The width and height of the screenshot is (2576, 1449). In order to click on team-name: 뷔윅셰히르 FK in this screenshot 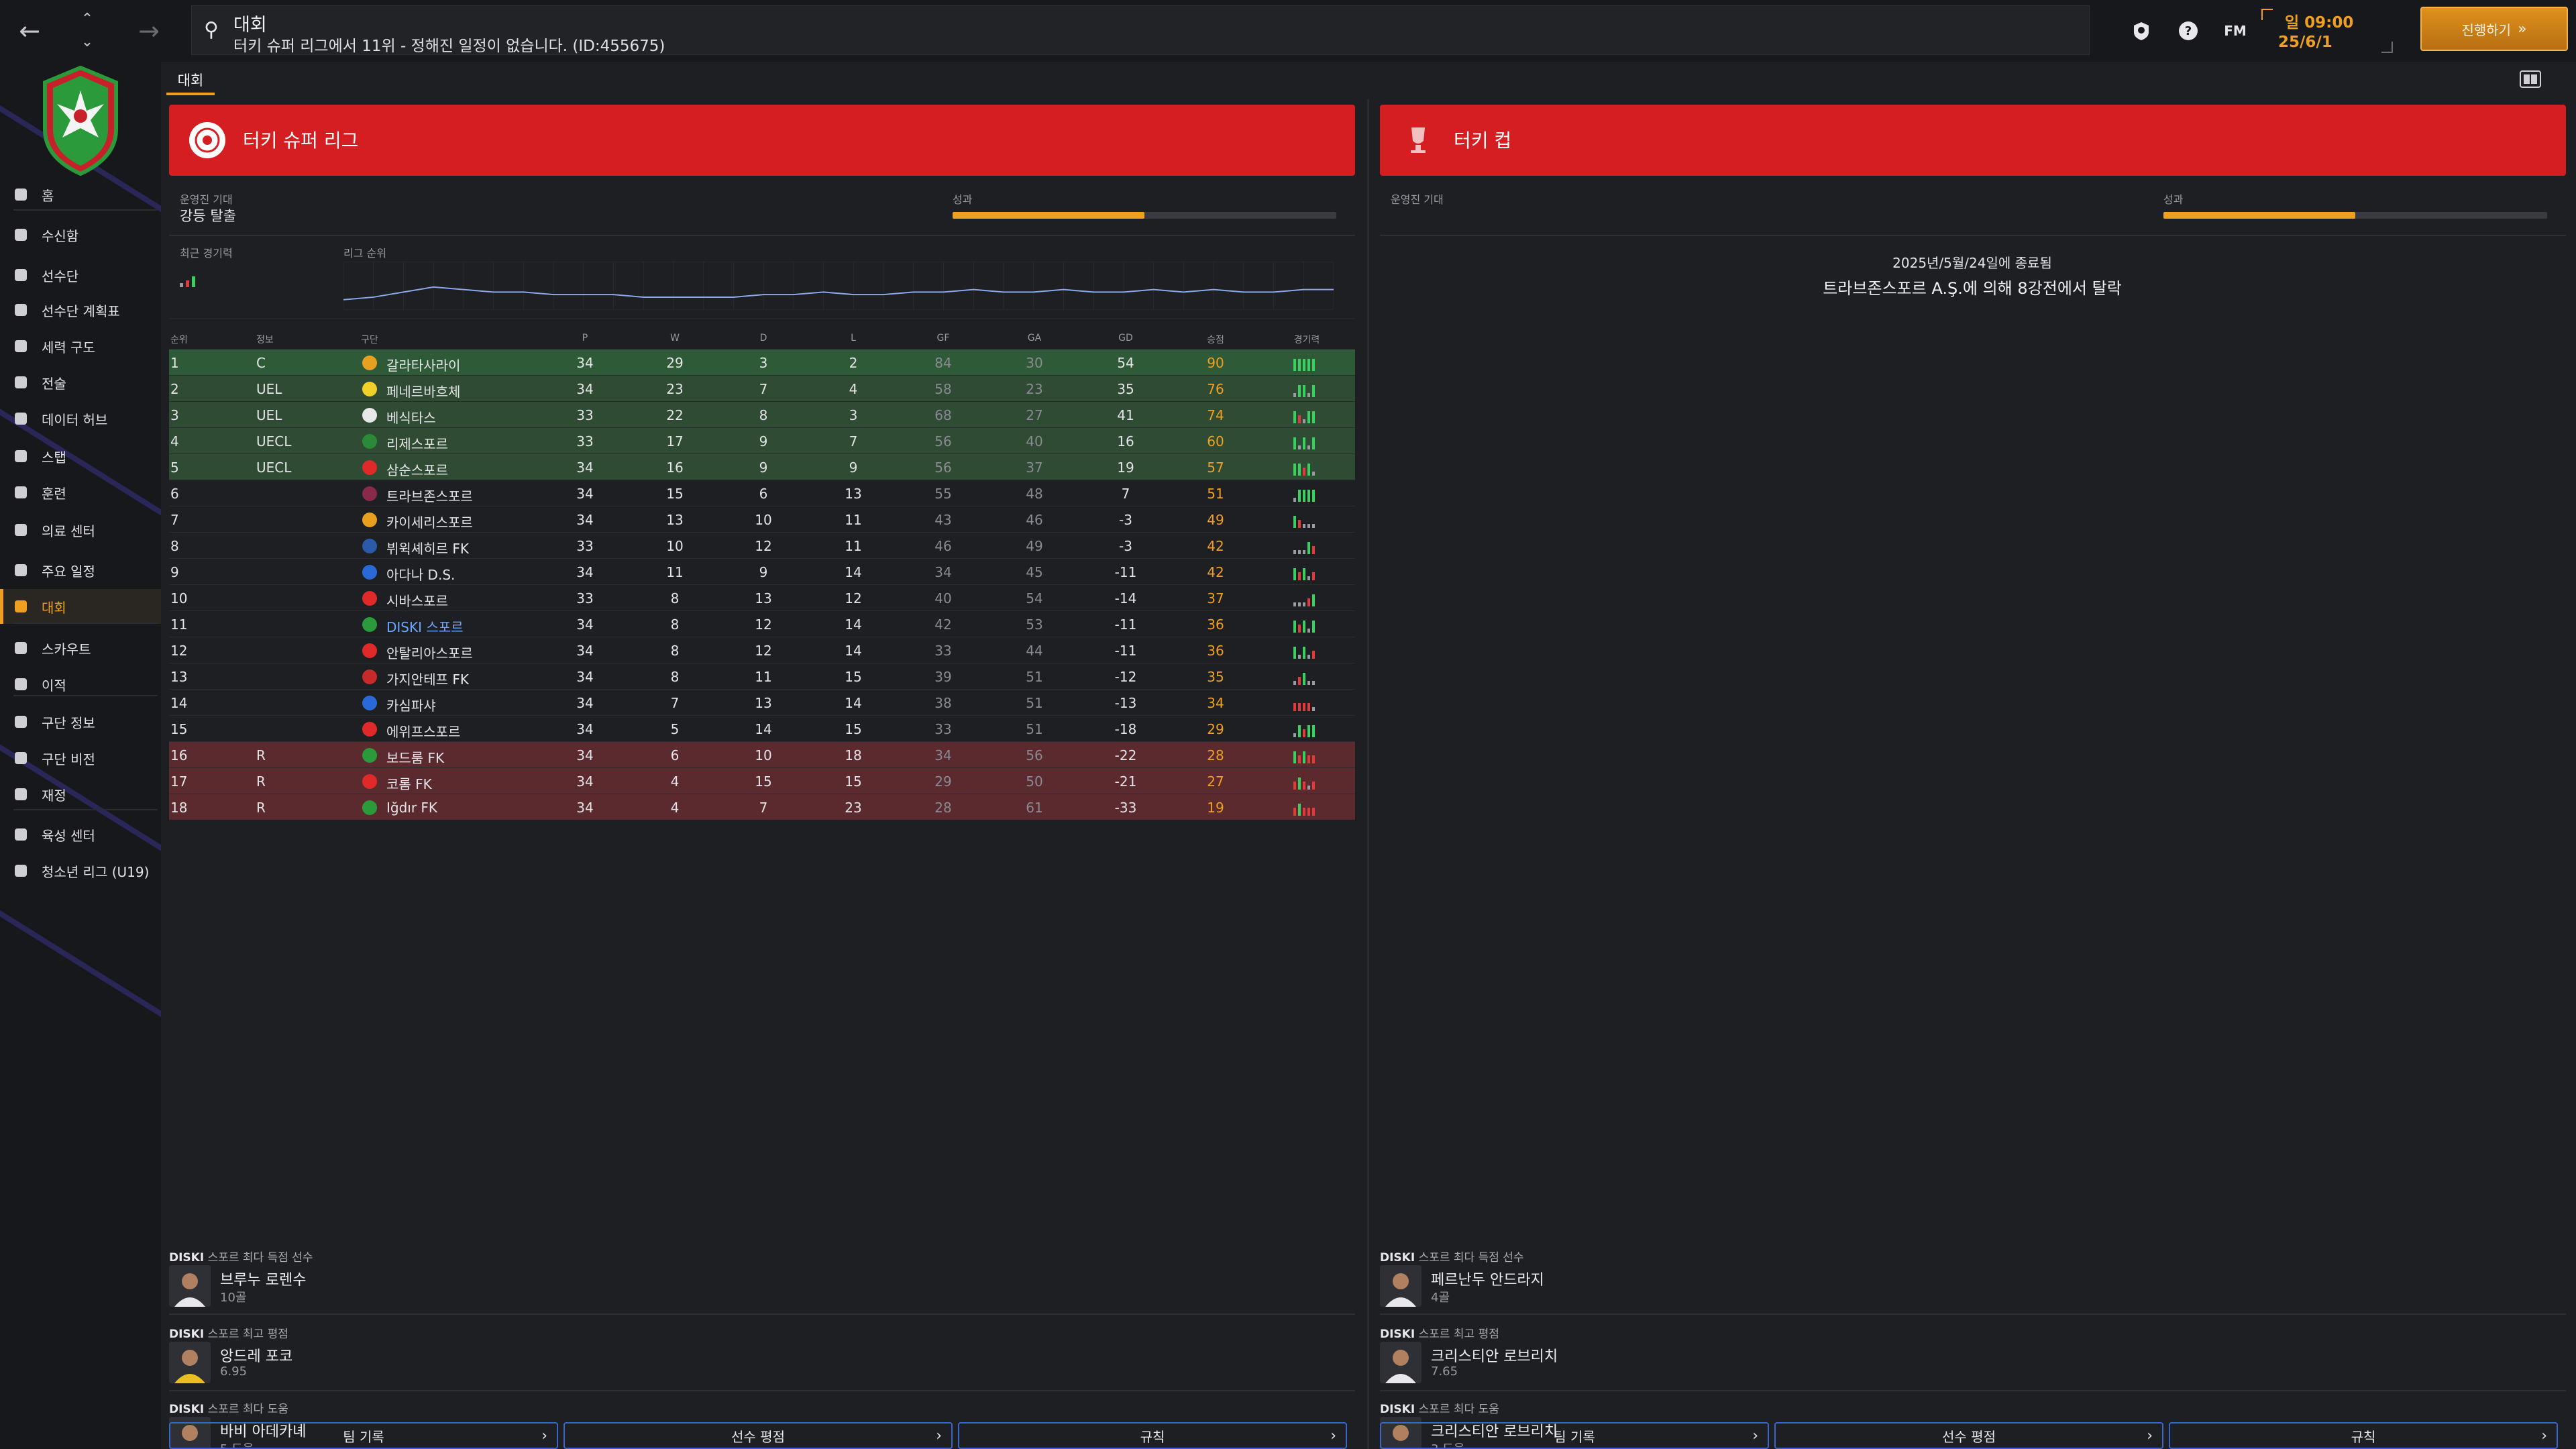, I will do `click(427, 549)`.